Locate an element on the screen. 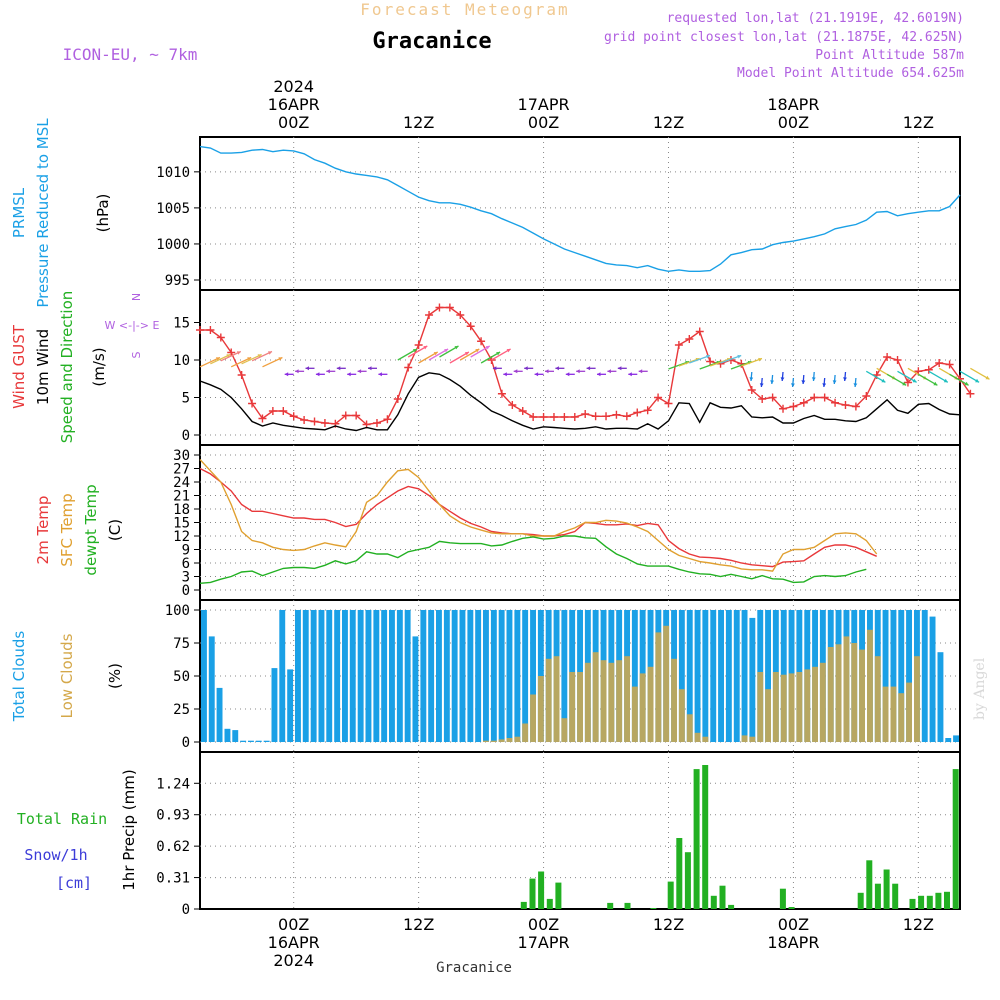 This screenshot has width=1000, height=1000. ytick-label: 15 is located at coordinates (181, 324).